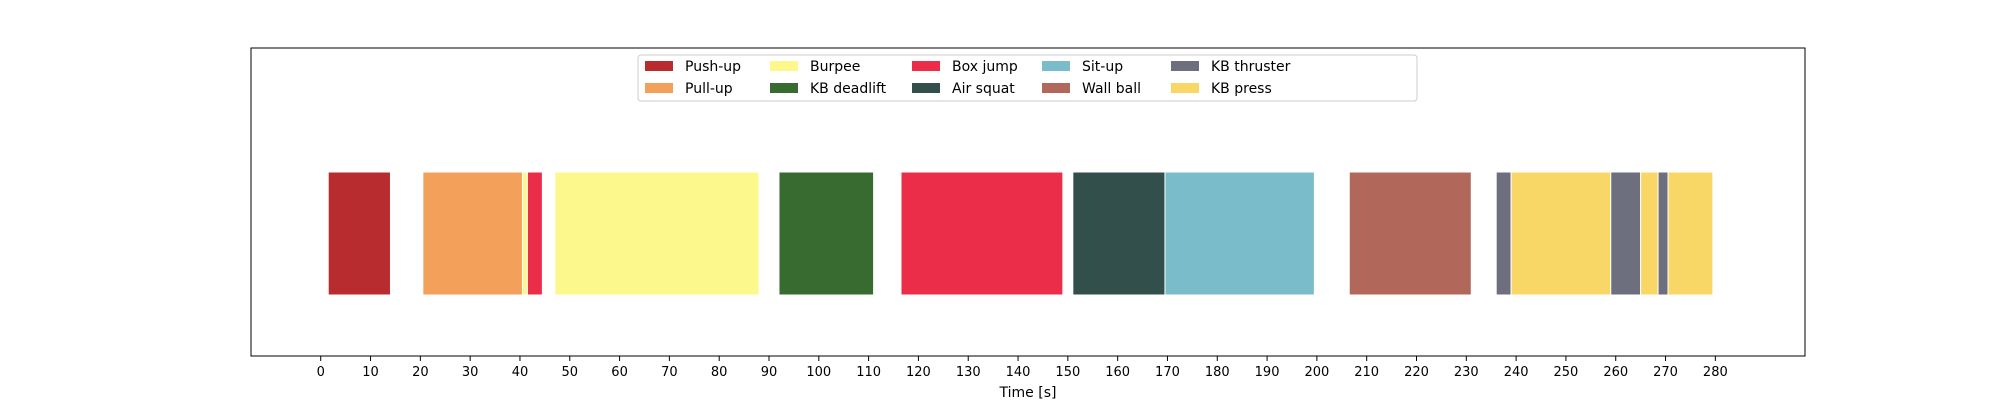 The width and height of the screenshot is (2000, 400). I want to click on legend-label: Box jump, so click(985, 67).